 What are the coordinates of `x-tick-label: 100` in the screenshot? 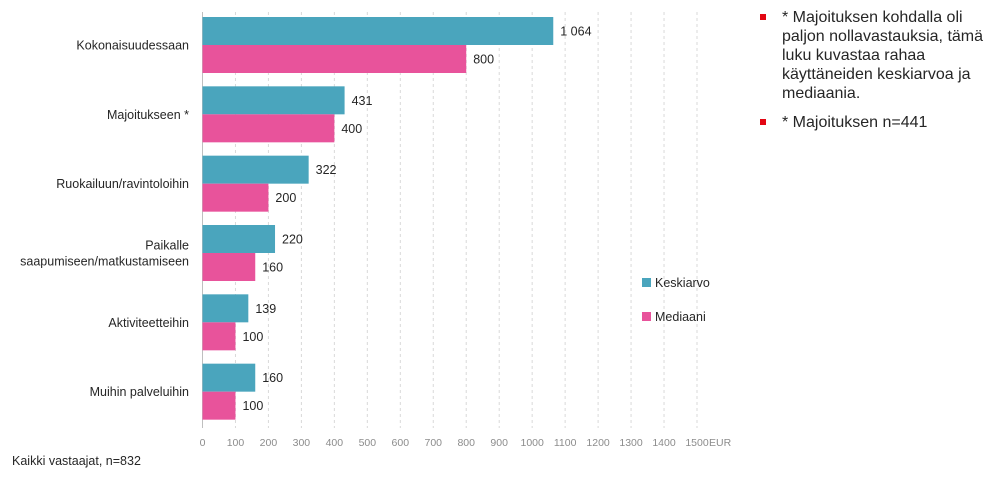 It's located at (236, 443).